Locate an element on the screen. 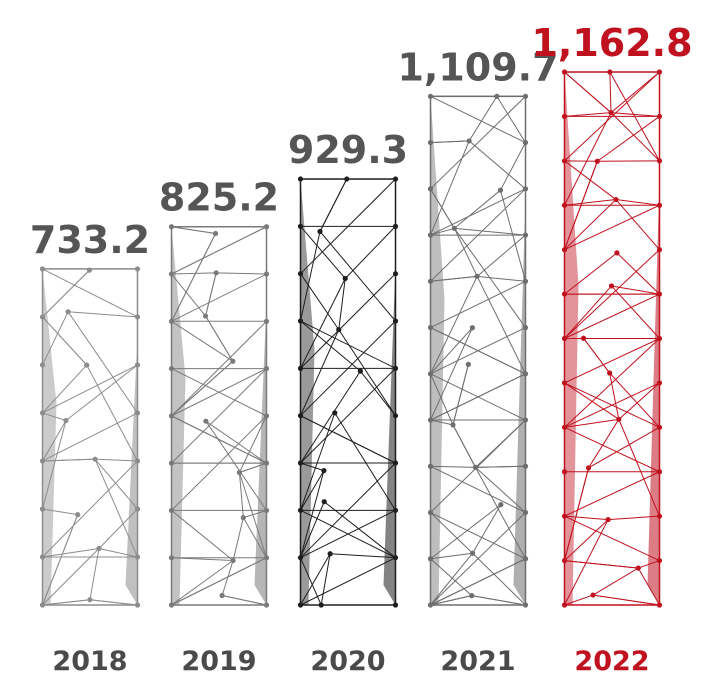  x-tick-label: 2020 is located at coordinates (347, 661).